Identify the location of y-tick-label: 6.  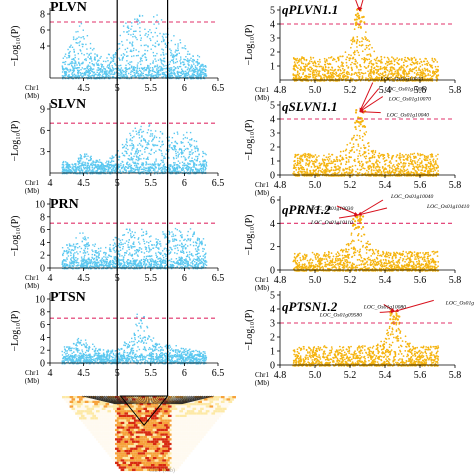
(42, 31).